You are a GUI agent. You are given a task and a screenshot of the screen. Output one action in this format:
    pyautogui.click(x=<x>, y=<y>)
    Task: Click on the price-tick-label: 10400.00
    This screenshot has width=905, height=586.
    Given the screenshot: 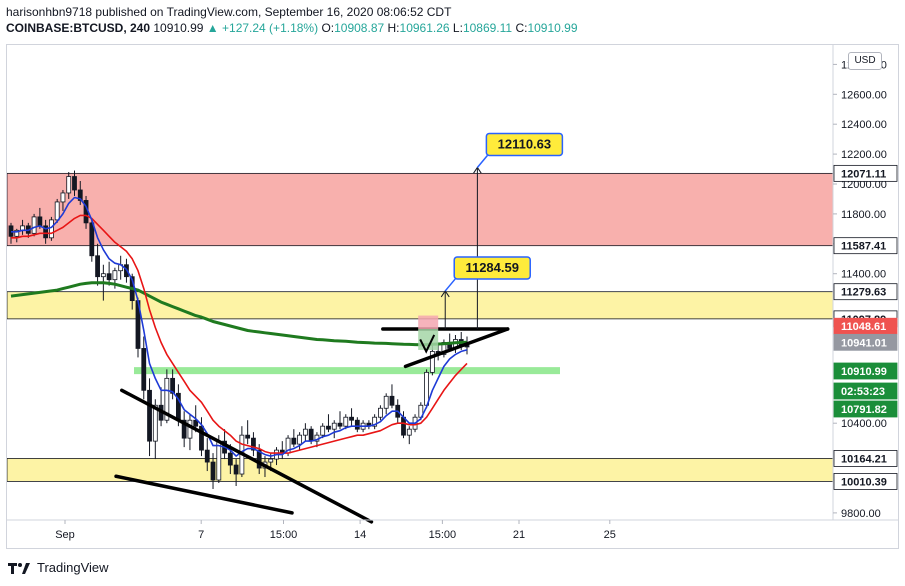 What is the action you would take?
    pyautogui.click(x=864, y=424)
    